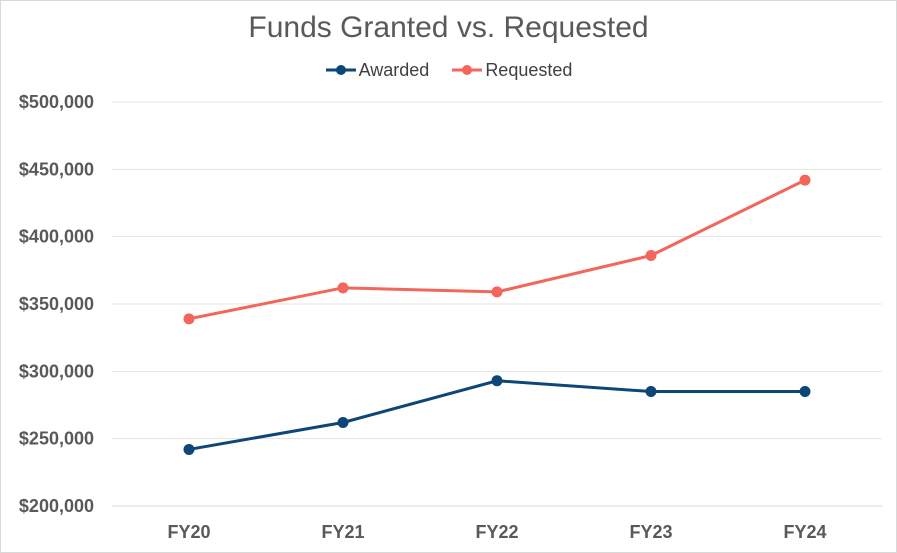 The height and width of the screenshot is (553, 897). I want to click on y-tick-label: $400,000, so click(56, 237).